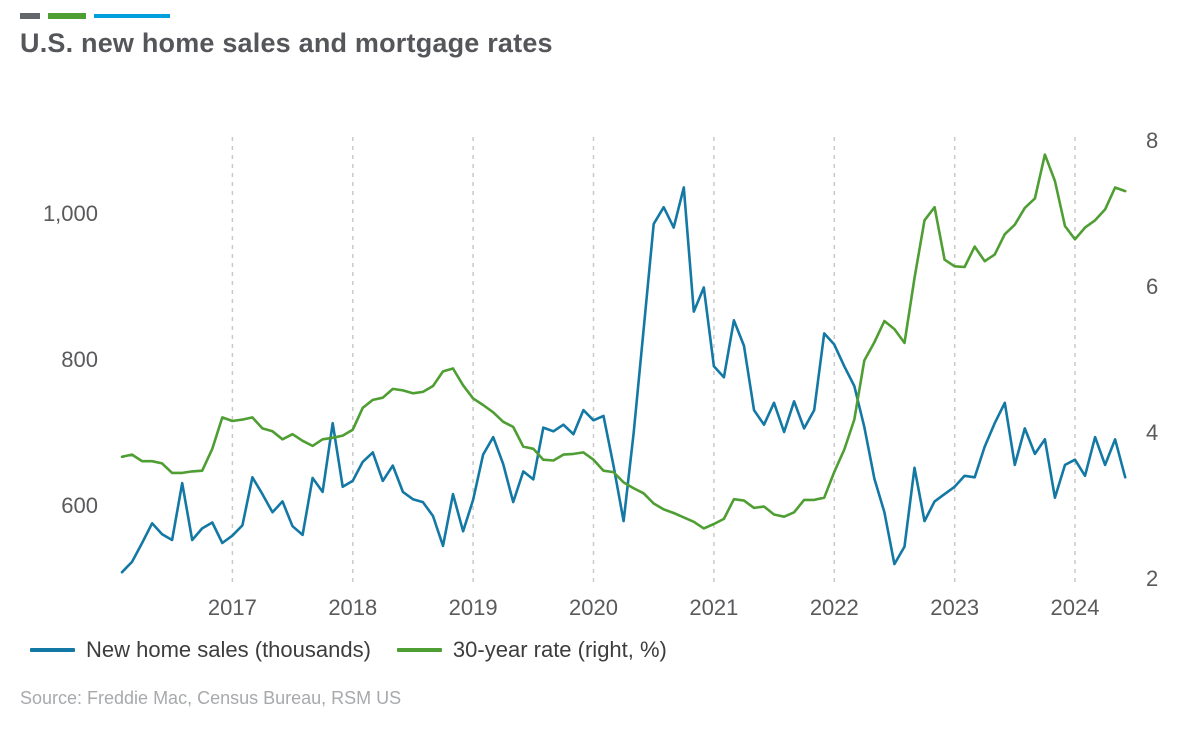  What do you see at coordinates (52, 650) in the screenshot?
I see `legend-swatch-new-home-sales` at bounding box center [52, 650].